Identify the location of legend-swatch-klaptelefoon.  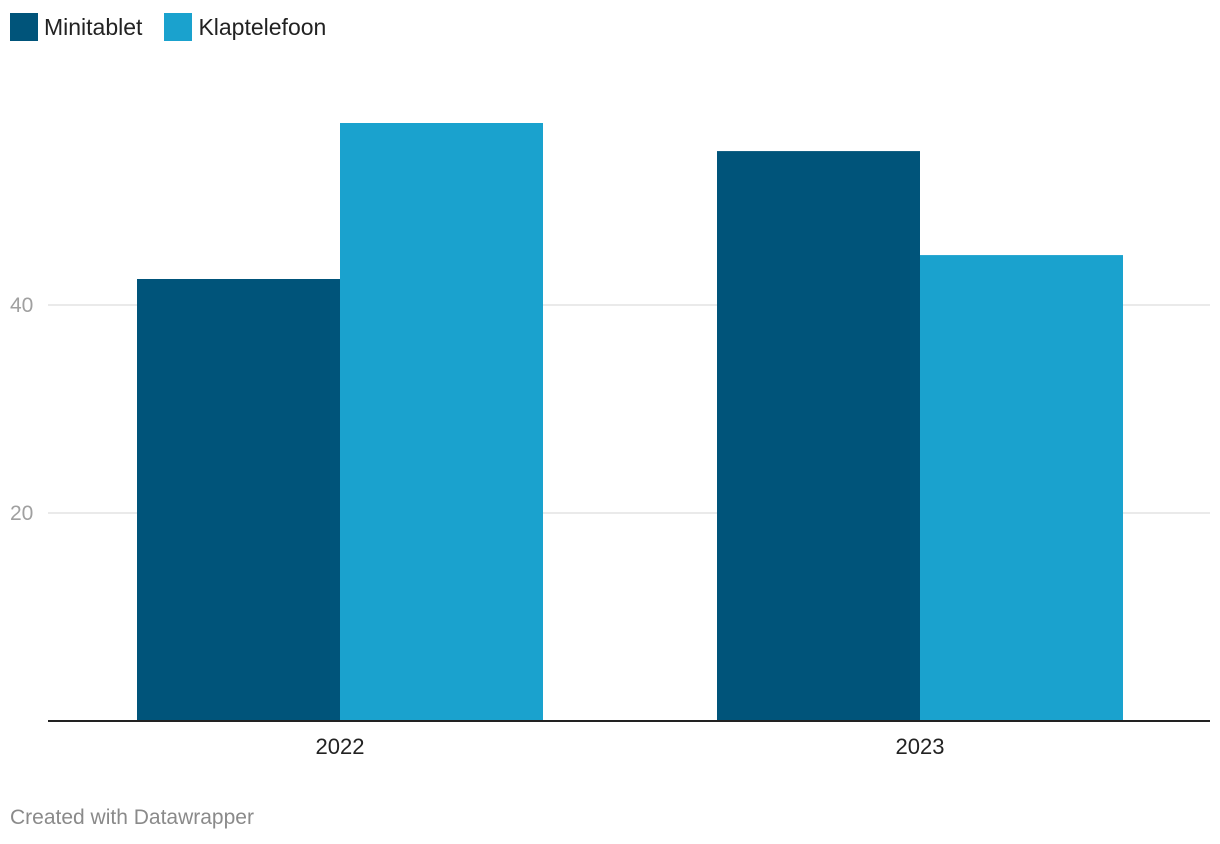
(178, 27).